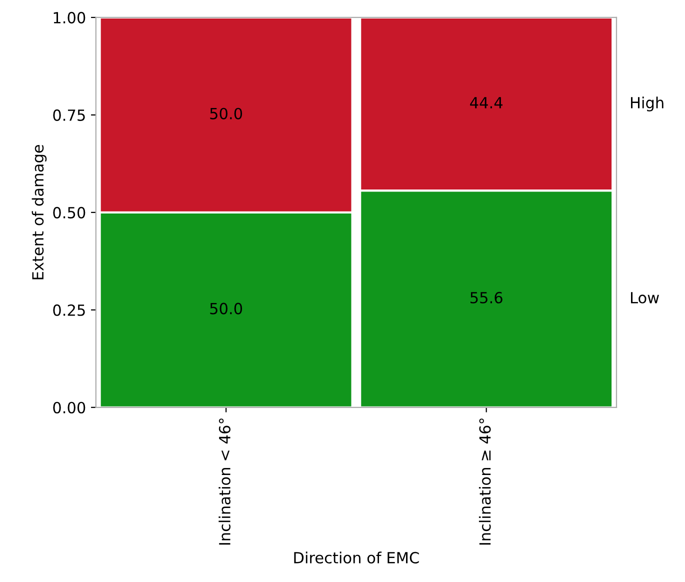 This screenshot has width=685, height=582. Describe the element at coordinates (69, 408) in the screenshot. I see `y-tick-label: 0.00` at that location.